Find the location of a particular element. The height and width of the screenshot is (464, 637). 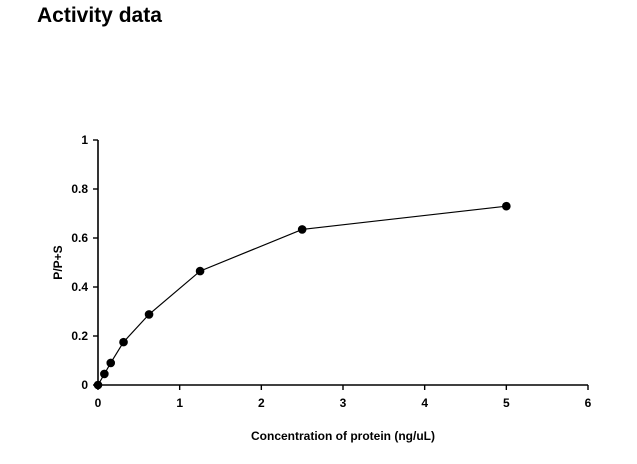

page-title: Activity data is located at coordinates (99, 15).